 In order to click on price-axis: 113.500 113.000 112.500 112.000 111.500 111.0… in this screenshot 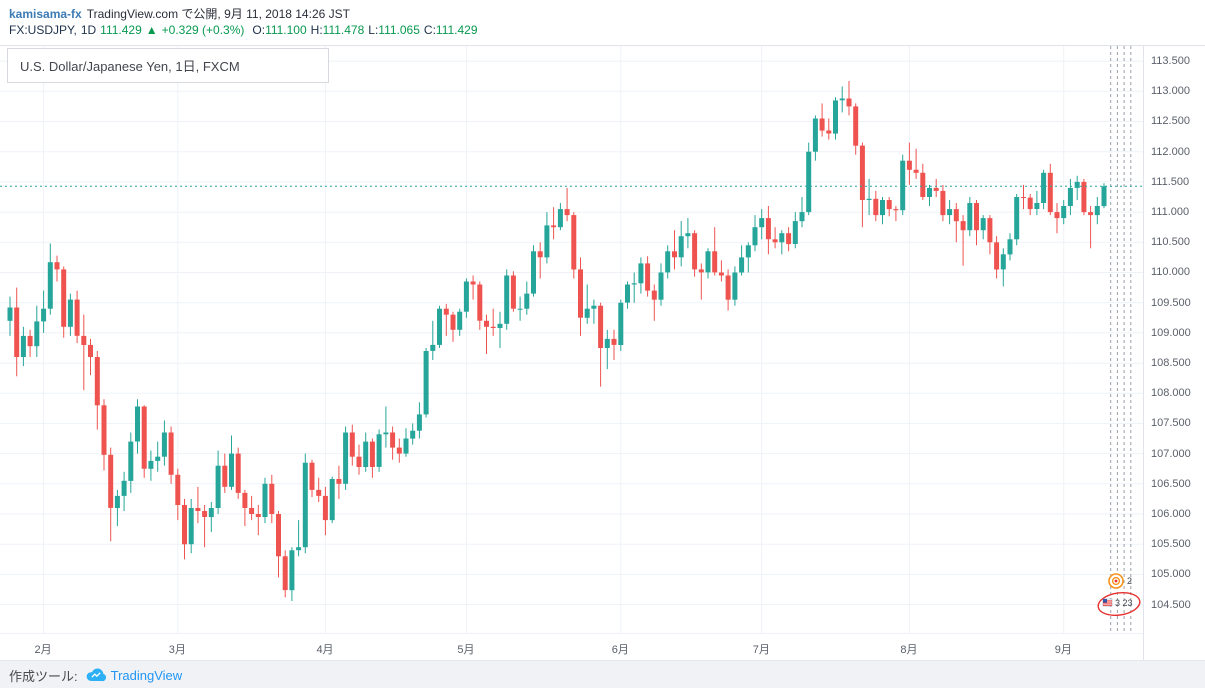, I will do `click(1174, 353)`.